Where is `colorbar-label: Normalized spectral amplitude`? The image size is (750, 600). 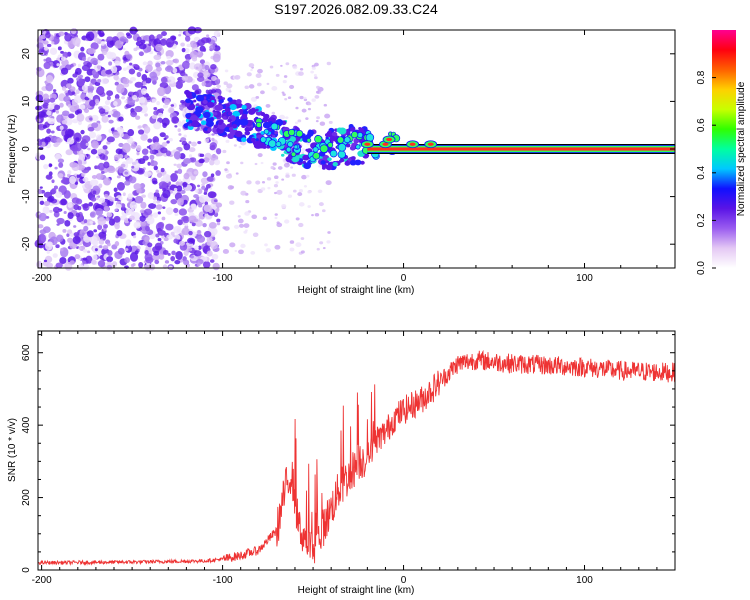
colorbar-label: Normalized spectral amplitude is located at coordinates (741, 148).